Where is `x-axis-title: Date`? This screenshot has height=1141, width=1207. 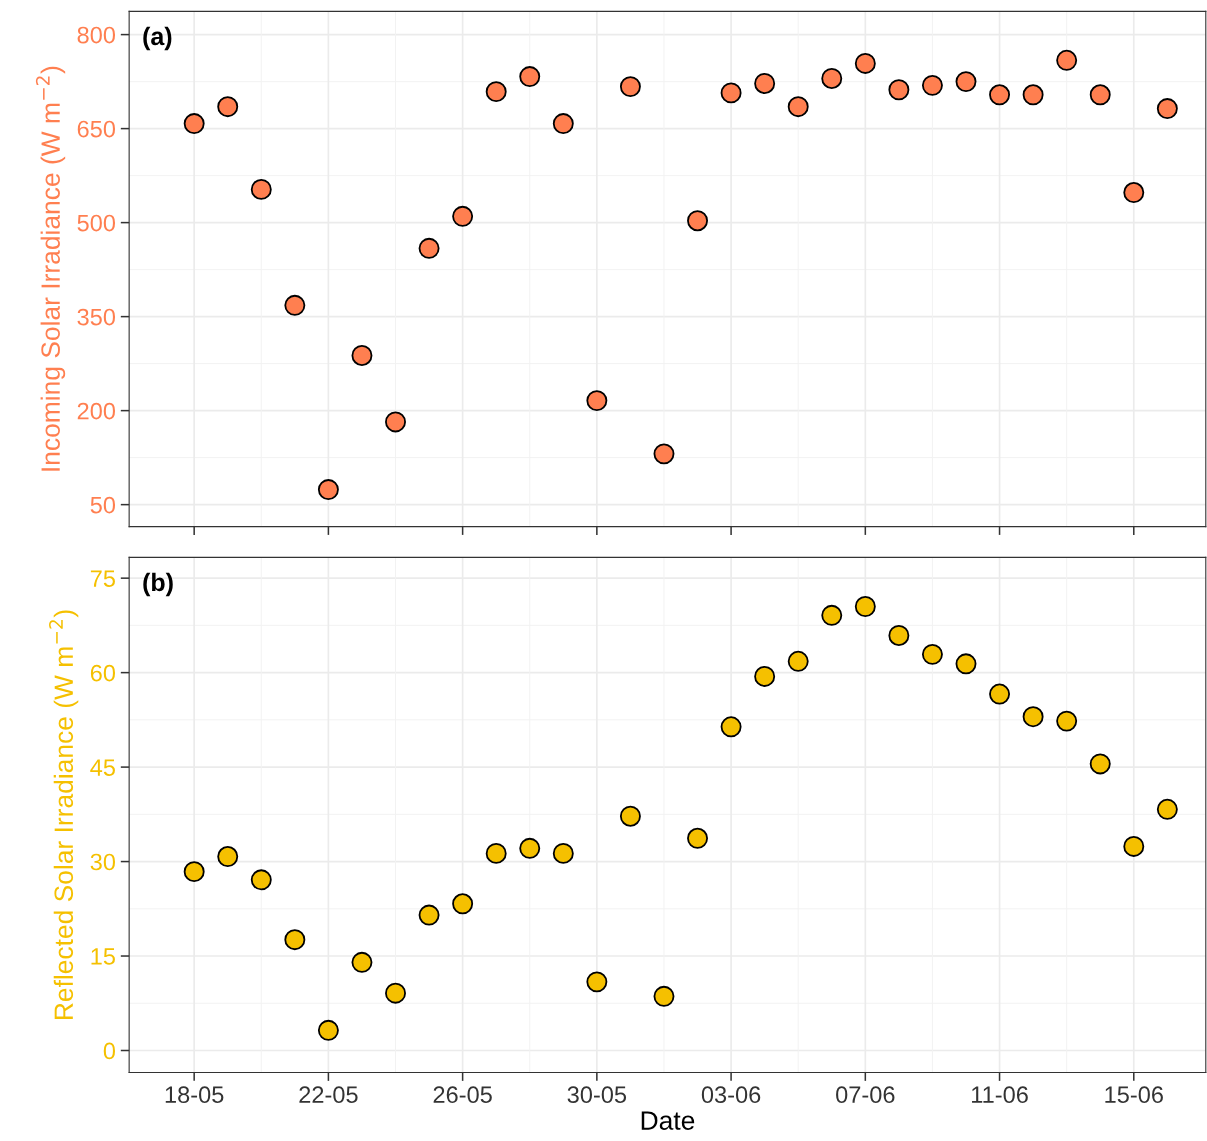 x-axis-title: Date is located at coordinates (668, 1120).